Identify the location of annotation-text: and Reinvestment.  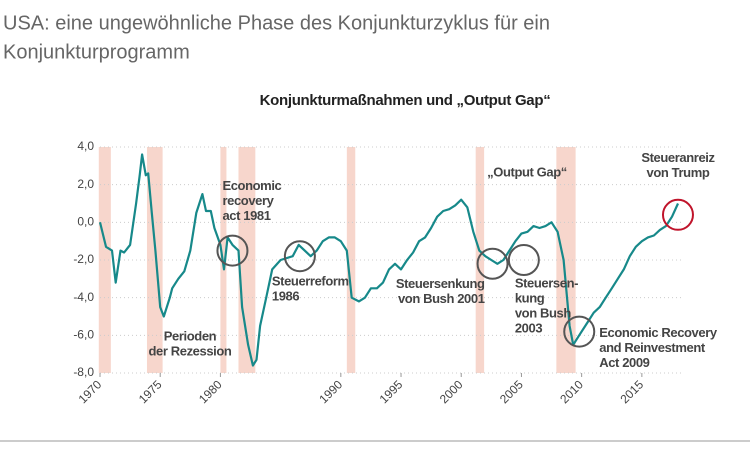
(652, 347).